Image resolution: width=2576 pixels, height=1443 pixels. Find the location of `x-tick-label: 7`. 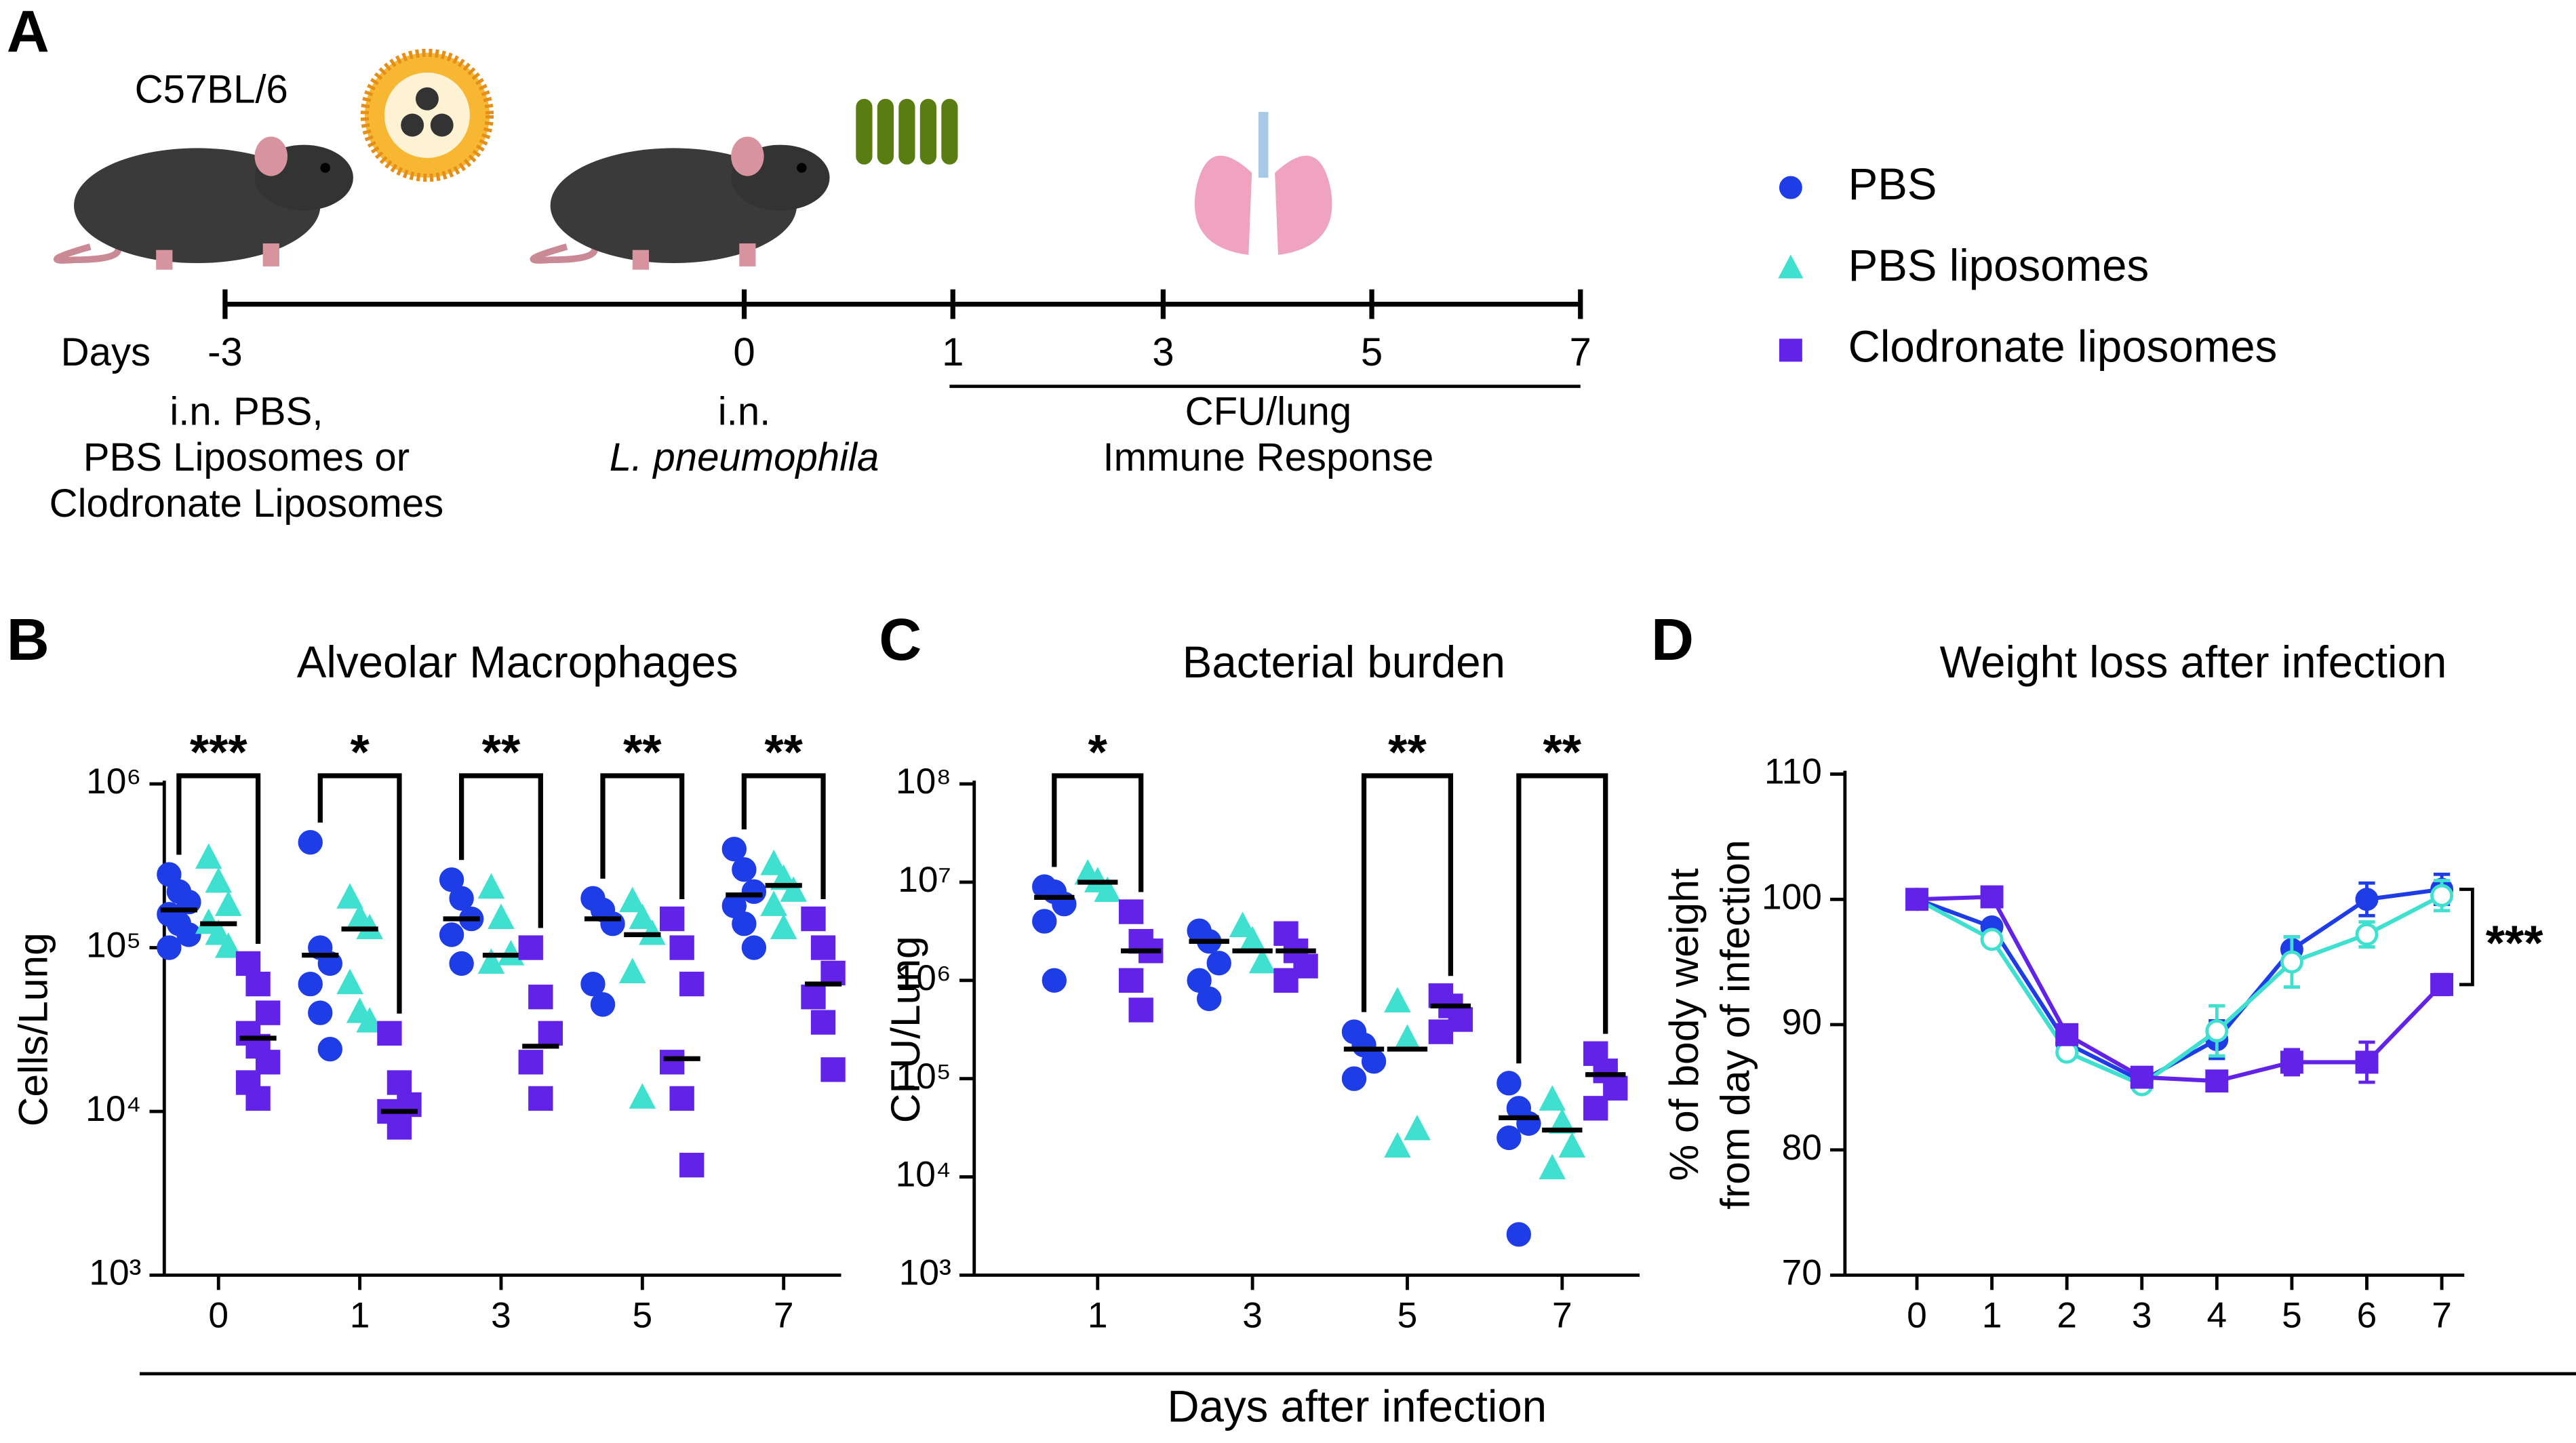

x-tick-label: 7 is located at coordinates (1562, 1316).